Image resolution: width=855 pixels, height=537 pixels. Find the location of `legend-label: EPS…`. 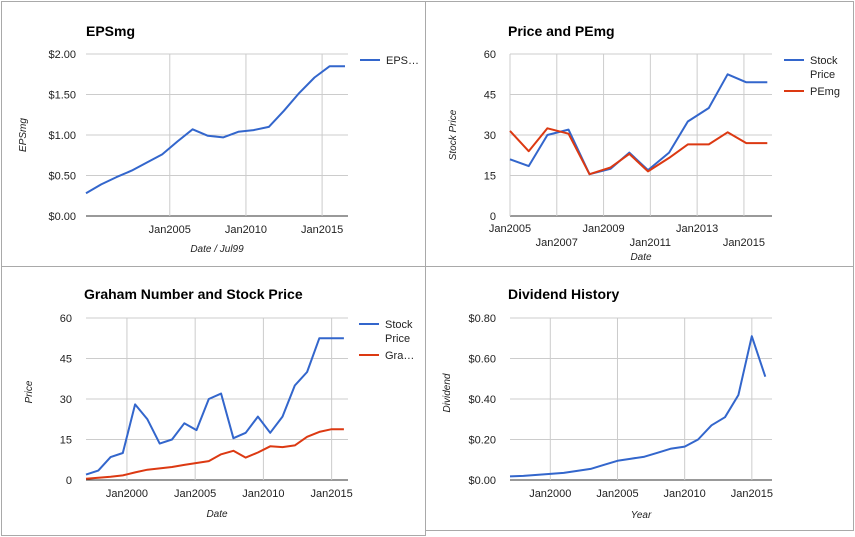

legend-label: EPS… is located at coordinates (402, 61).